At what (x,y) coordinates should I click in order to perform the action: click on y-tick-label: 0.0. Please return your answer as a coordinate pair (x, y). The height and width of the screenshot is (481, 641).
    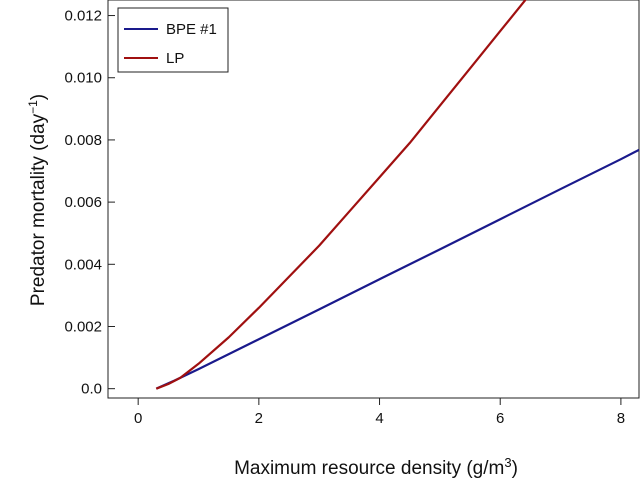
    Looking at the image, I should click on (91, 389).